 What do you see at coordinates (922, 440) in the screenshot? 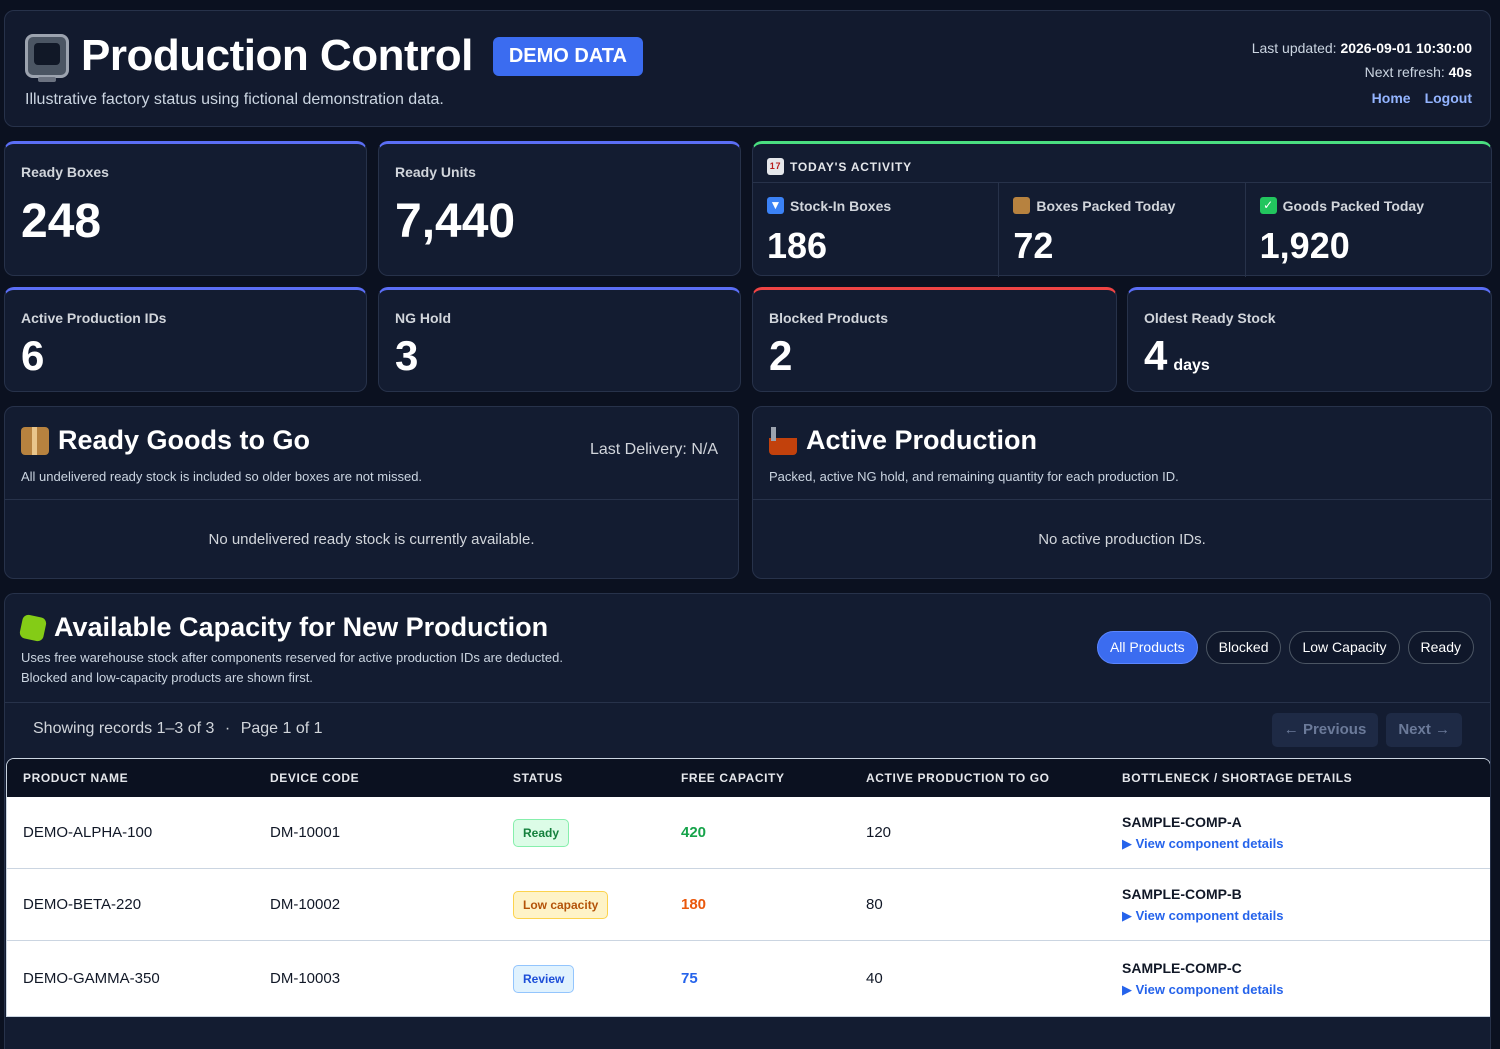
I see `active-production-title-text: Active Production` at bounding box center [922, 440].